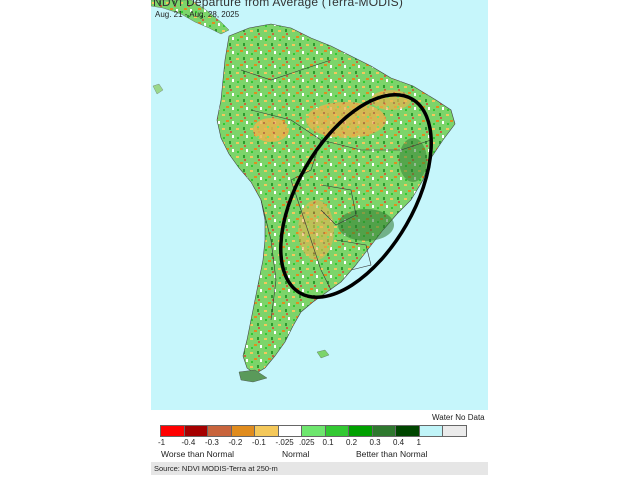  Describe the element at coordinates (458, 417) in the screenshot. I see `legend-water-no-data-label: Water No Data` at that location.